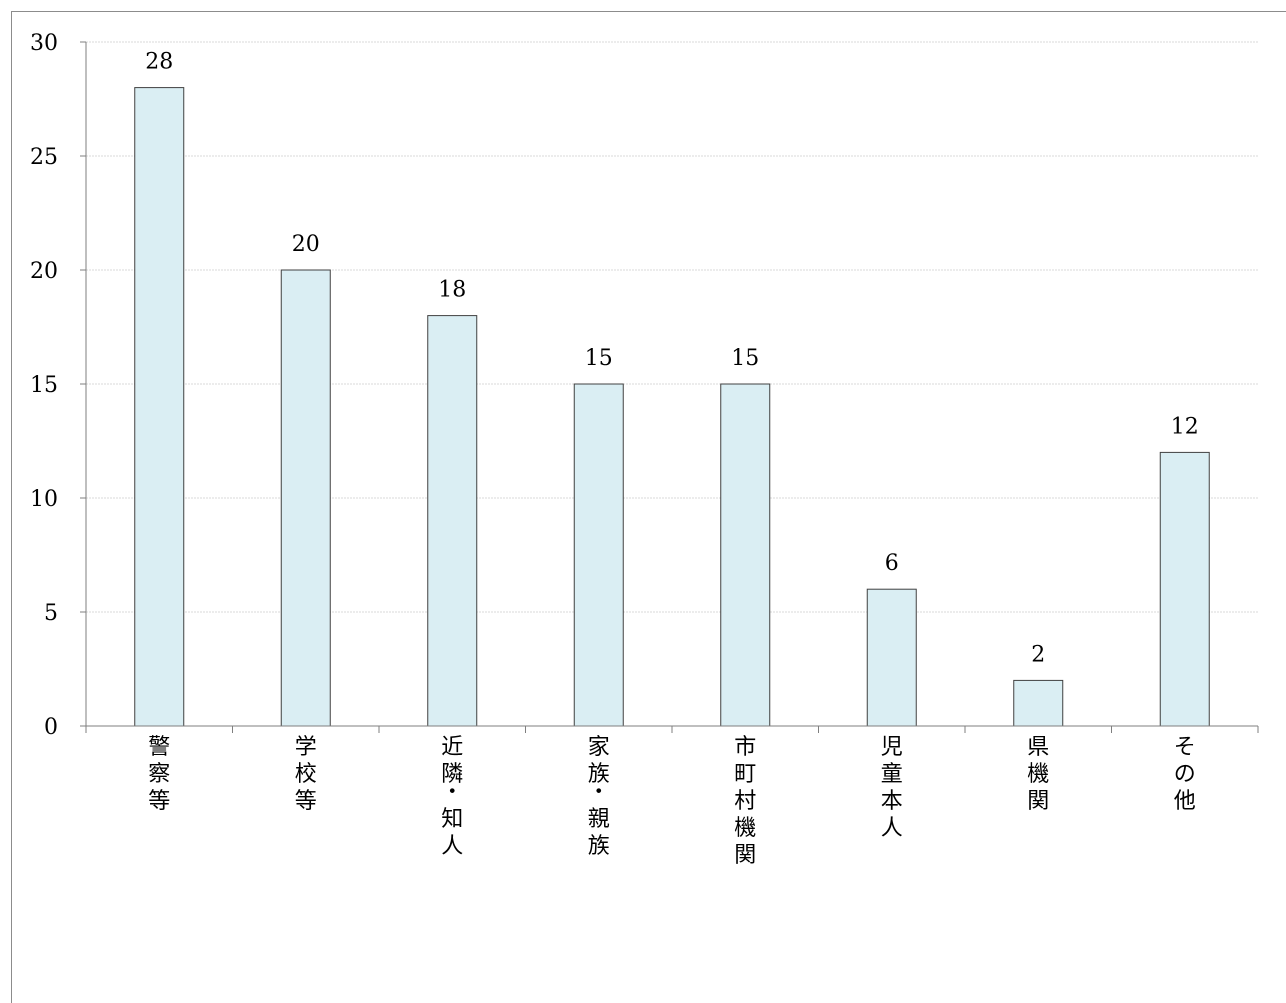  What do you see at coordinates (452, 290) in the screenshot?
I see `data-label: 18` at bounding box center [452, 290].